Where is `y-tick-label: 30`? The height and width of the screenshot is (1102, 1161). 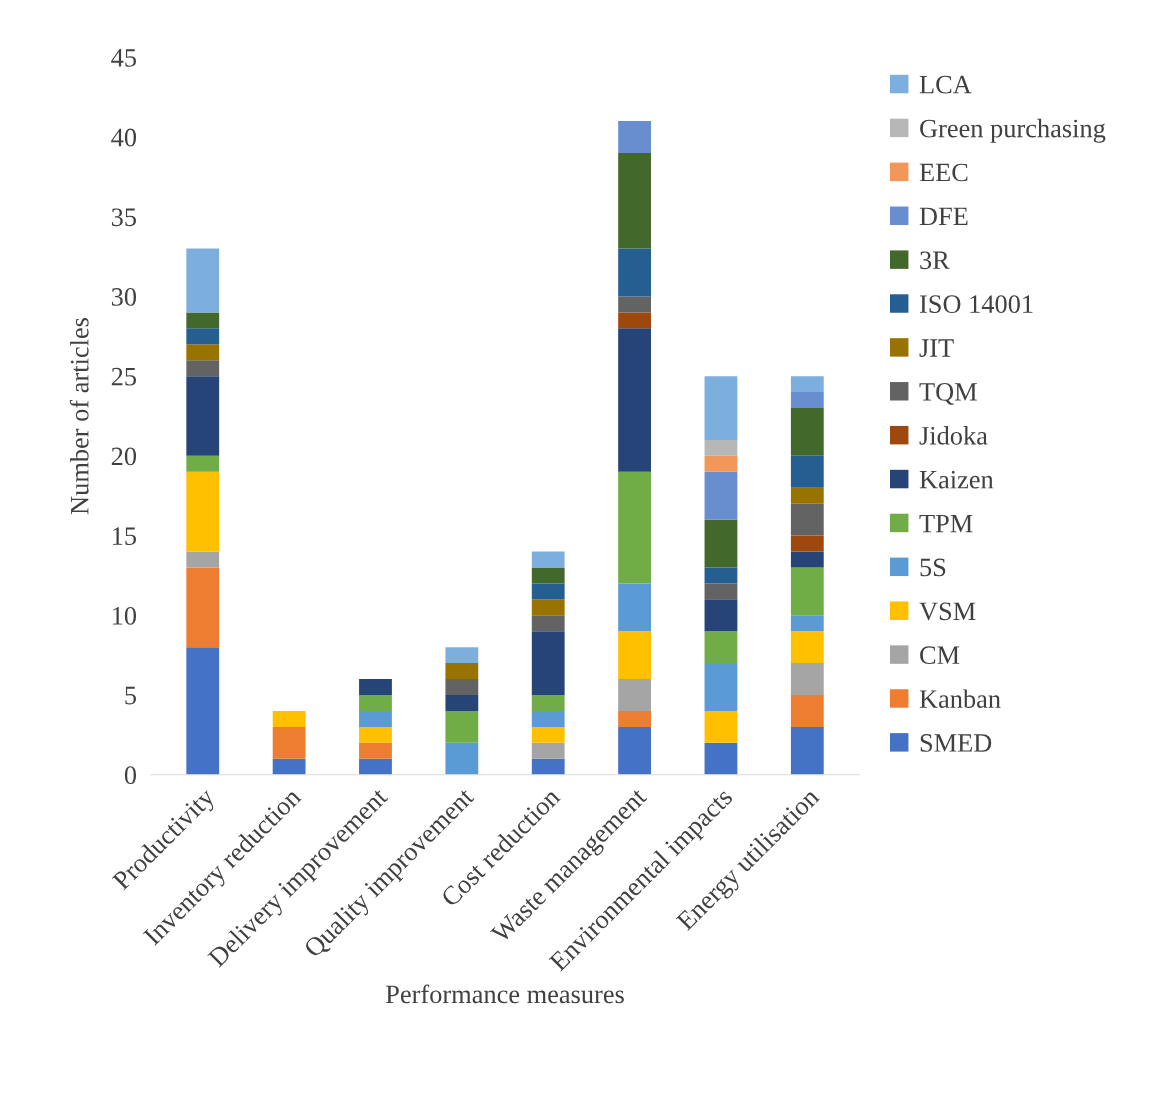 y-tick-label: 30 is located at coordinates (124, 297).